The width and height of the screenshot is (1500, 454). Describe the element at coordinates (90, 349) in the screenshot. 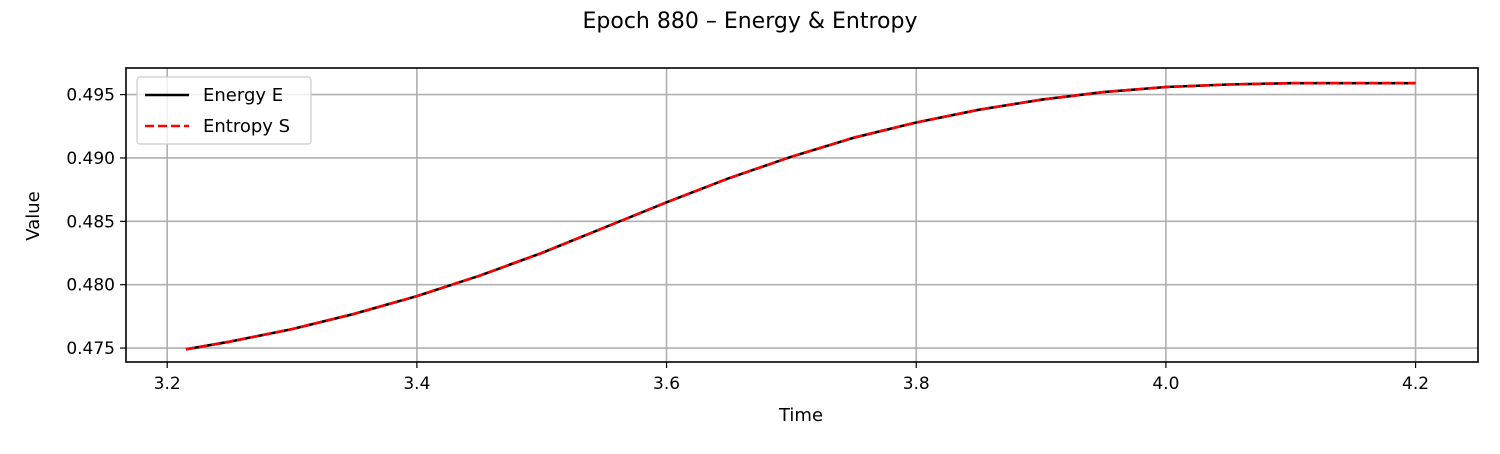

I see `y-tick-label: 0.475` at that location.